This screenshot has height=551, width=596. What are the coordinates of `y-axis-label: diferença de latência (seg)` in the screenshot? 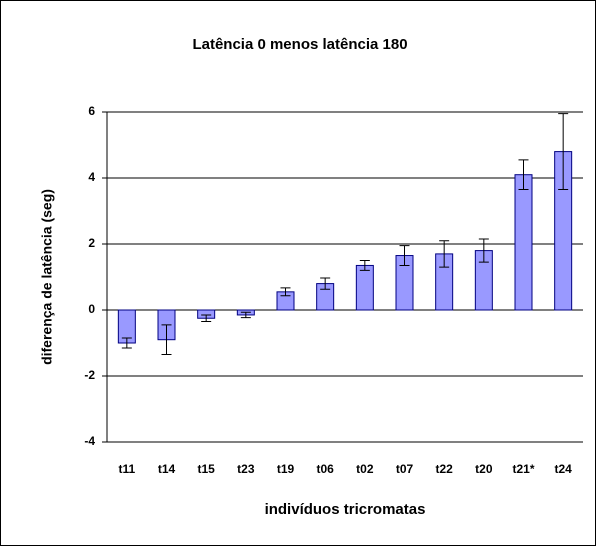 It's located at (47, 277).